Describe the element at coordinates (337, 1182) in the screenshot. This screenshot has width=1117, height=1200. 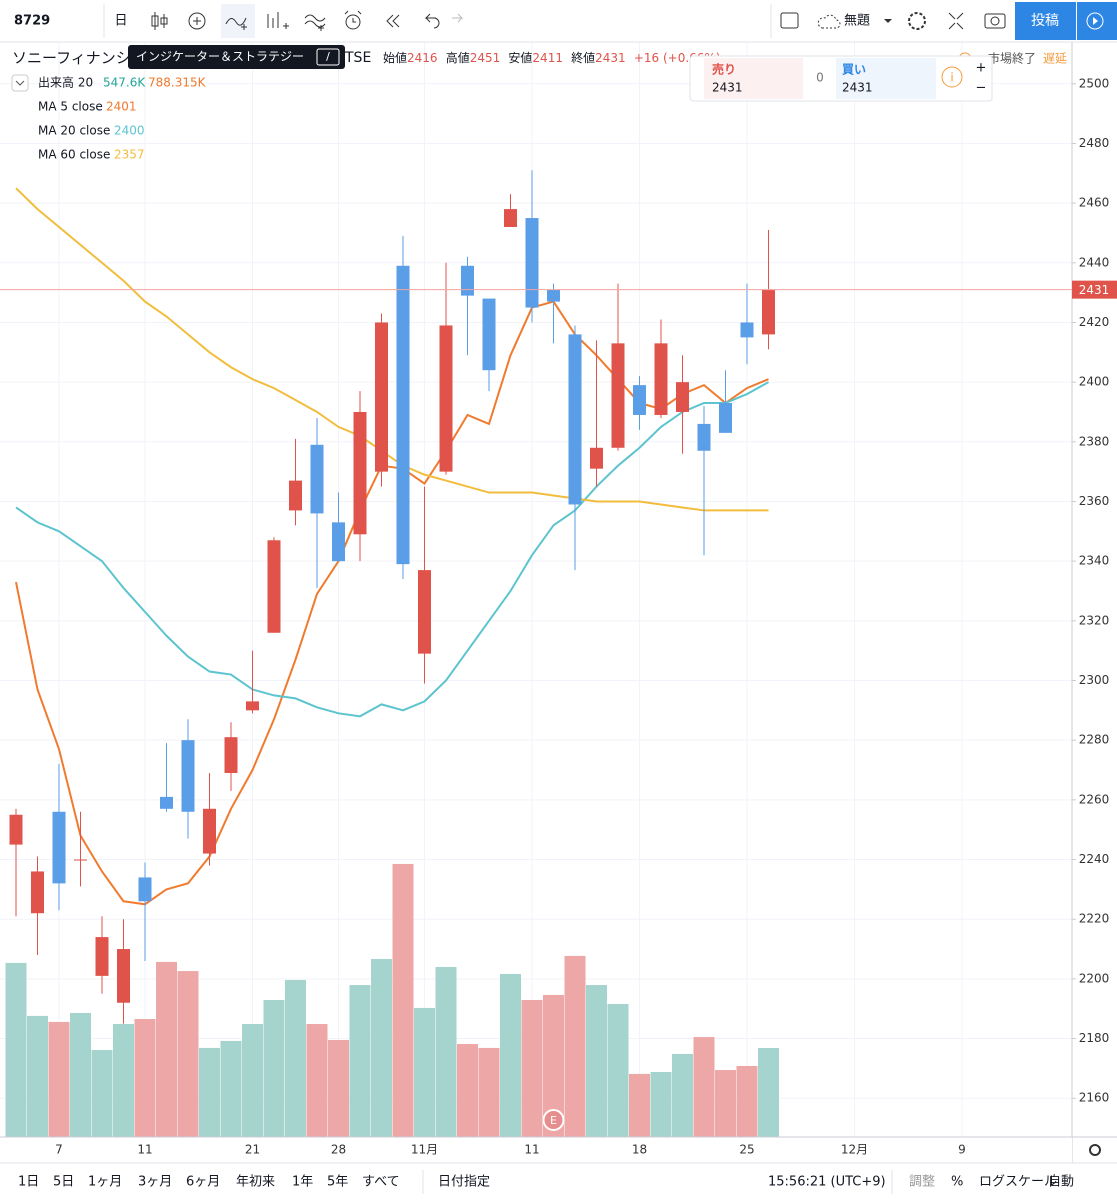
I see `range-button: 5年` at that location.